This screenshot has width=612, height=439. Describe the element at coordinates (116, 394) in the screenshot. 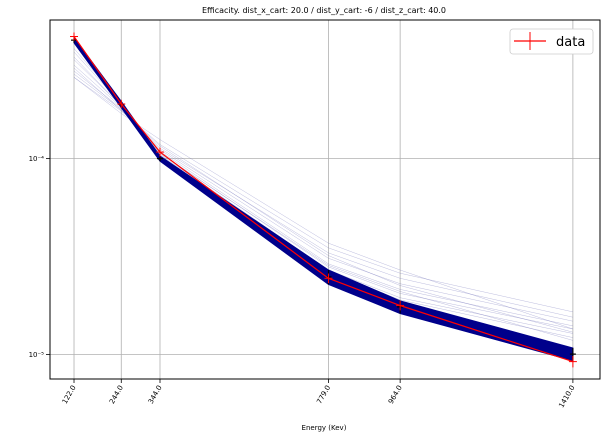

I see `x-tick-label: 244.0` at that location.